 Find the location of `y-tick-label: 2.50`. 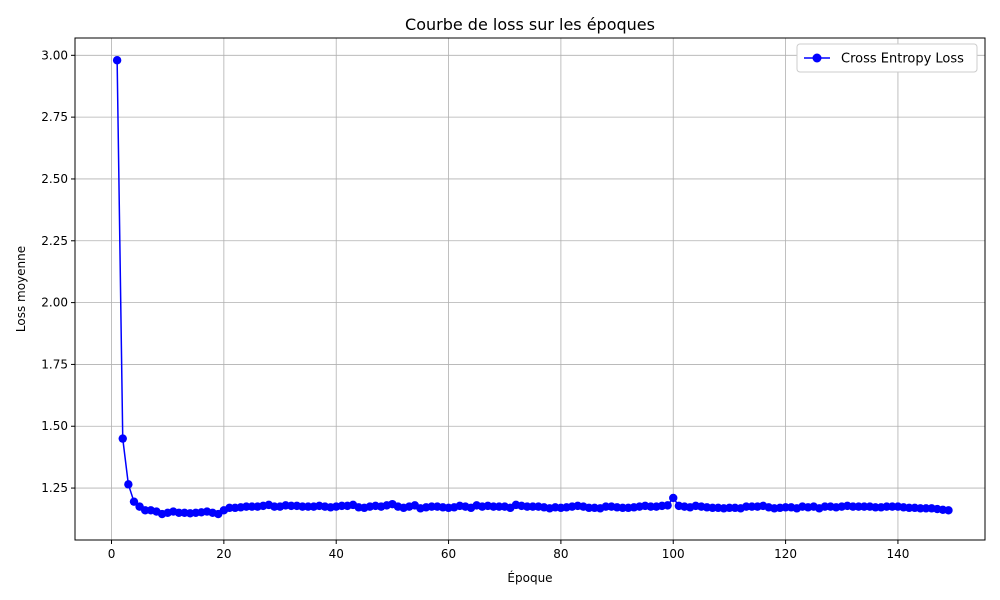

y-tick-label: 2.50 is located at coordinates (54, 179).